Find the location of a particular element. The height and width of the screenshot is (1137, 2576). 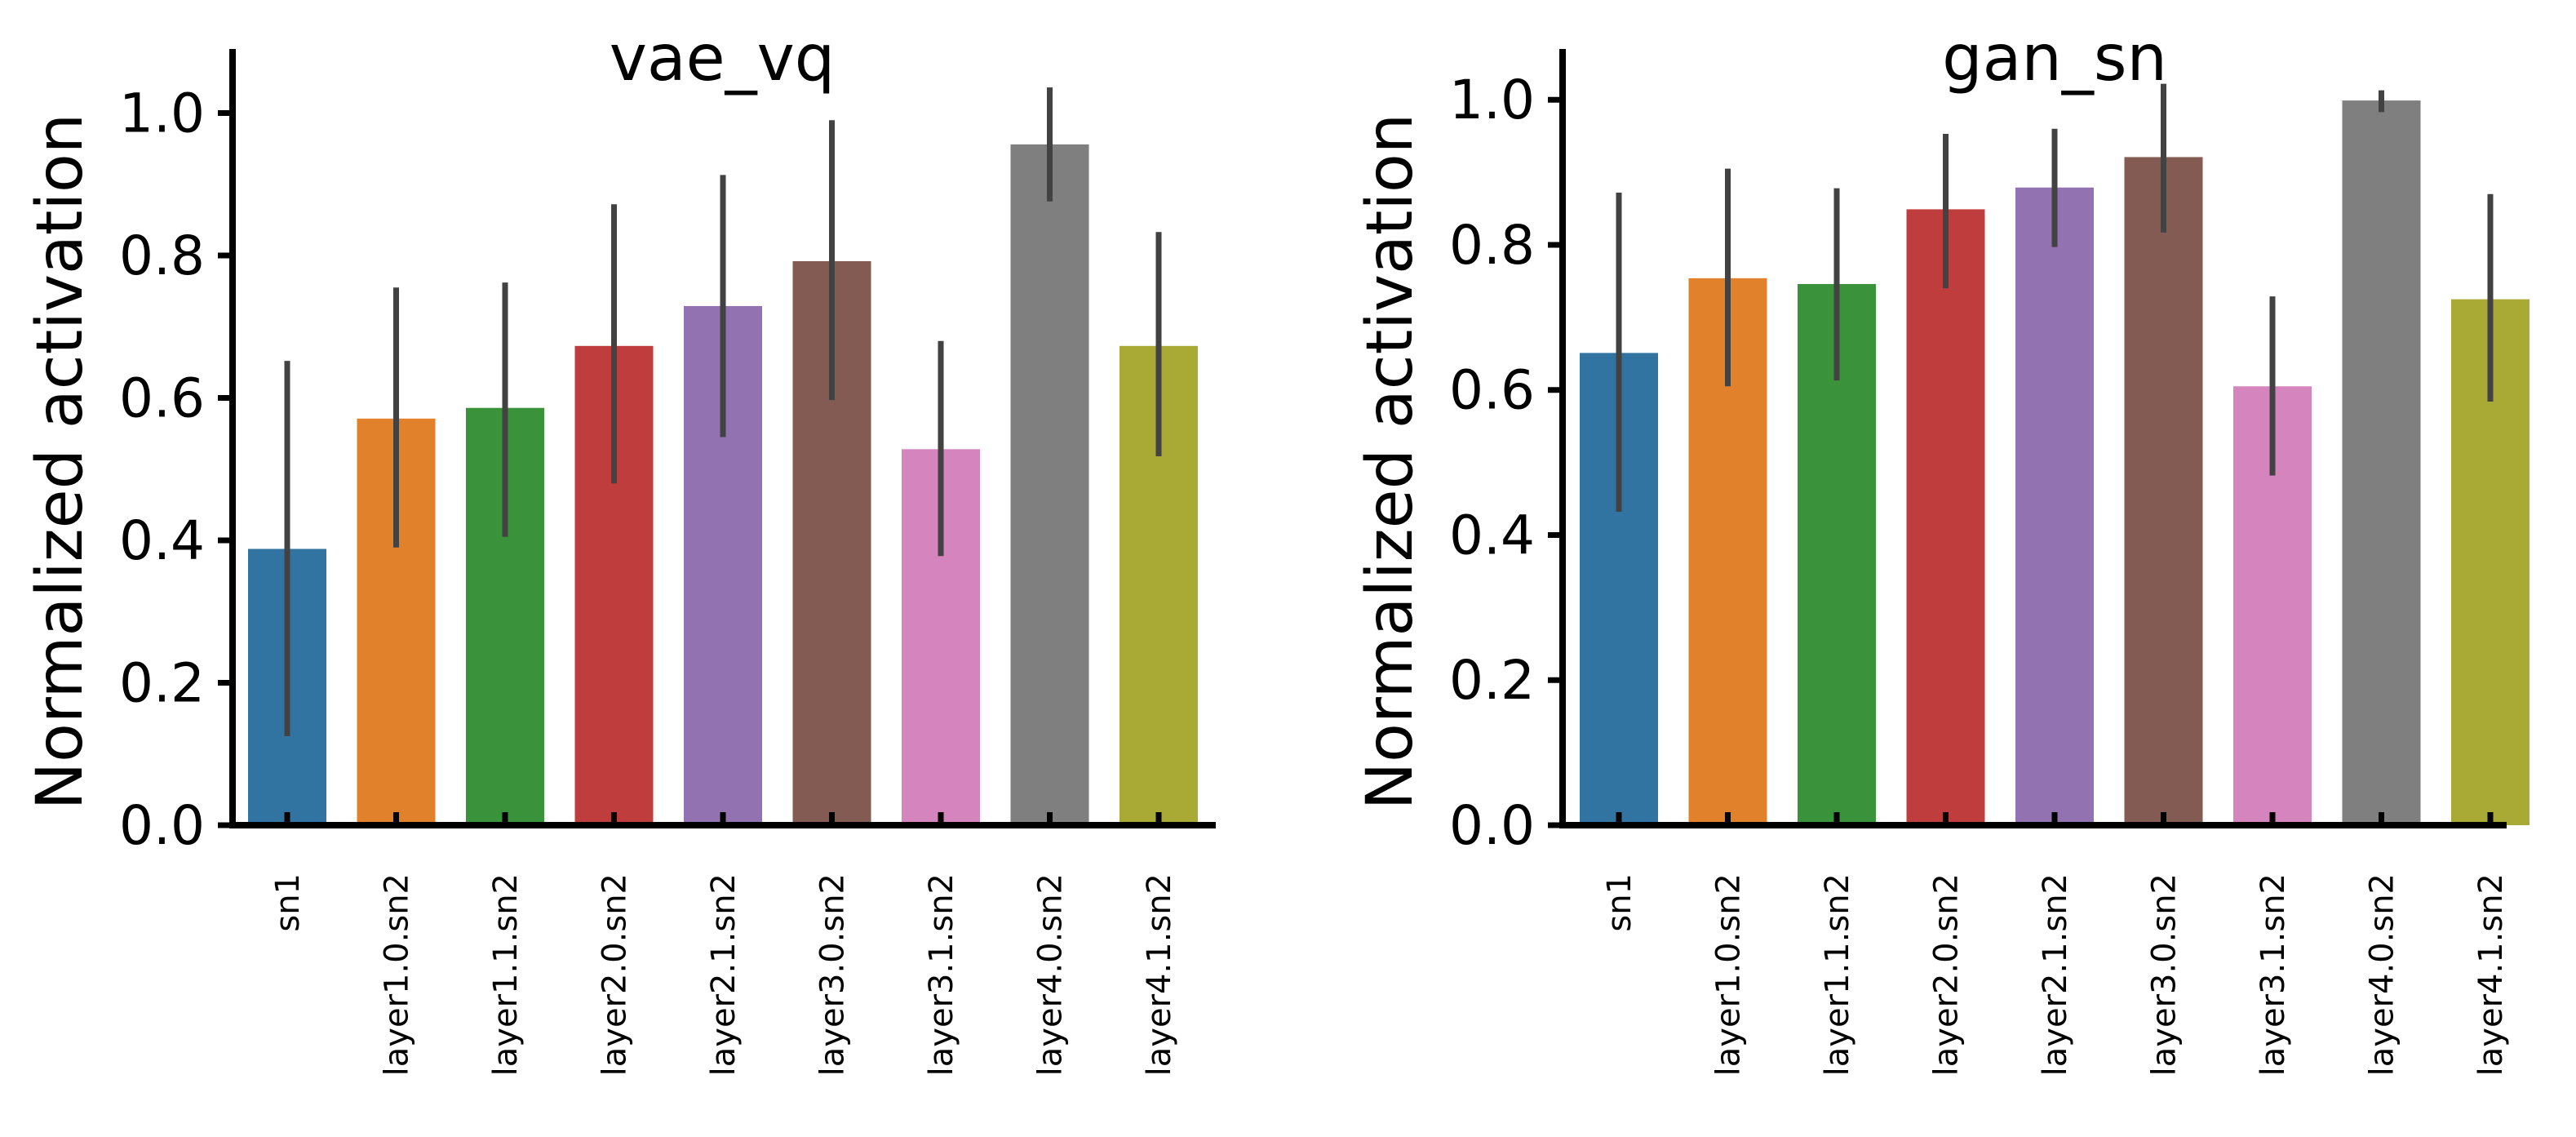

chart-title: gan_sn is located at coordinates (2054, 58).